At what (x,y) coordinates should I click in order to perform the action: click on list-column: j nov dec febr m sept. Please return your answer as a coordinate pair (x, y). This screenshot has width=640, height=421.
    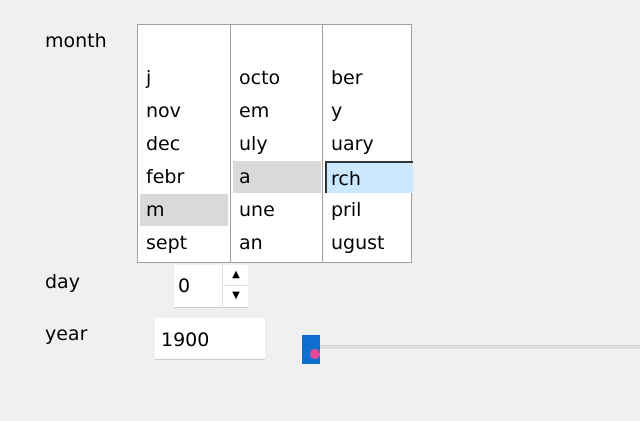
    Looking at the image, I should click on (184, 143).